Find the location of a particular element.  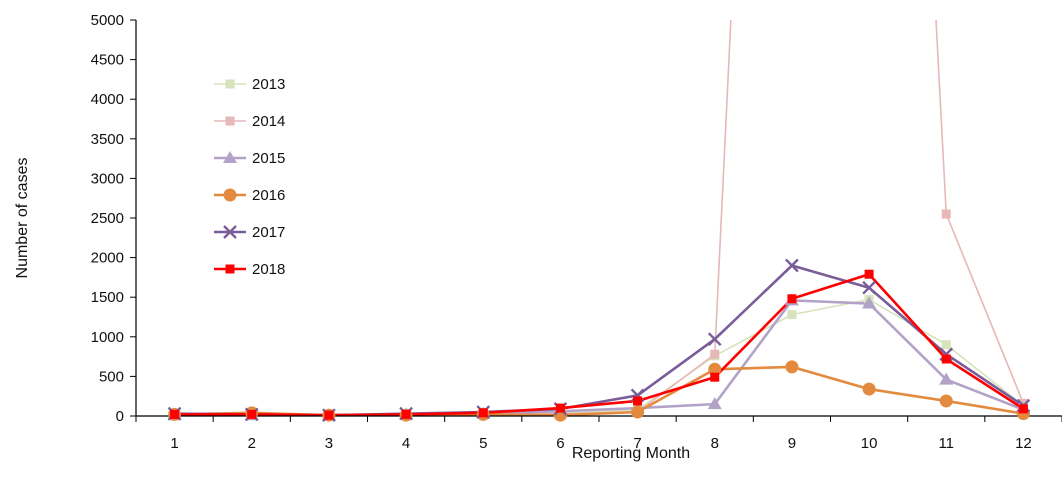

x-tick-label: 8 is located at coordinates (715, 443).